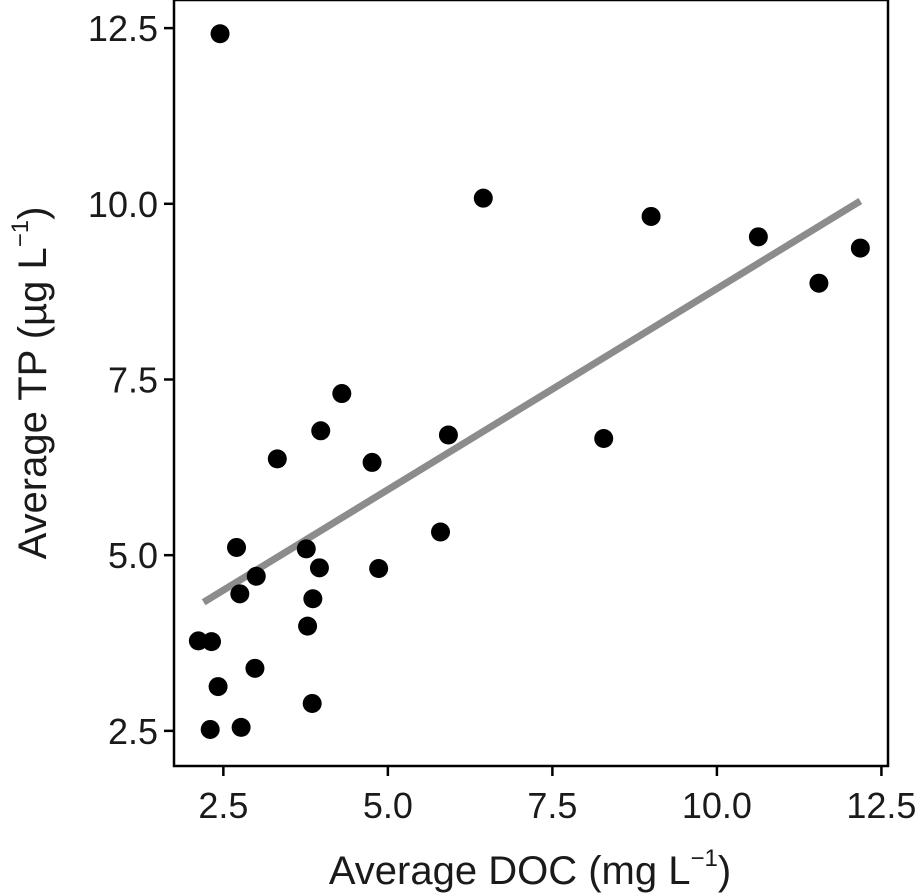 The height and width of the screenshot is (896, 917). I want to click on x-axis-title-main: Average DOC (mg L, so click(510, 871).